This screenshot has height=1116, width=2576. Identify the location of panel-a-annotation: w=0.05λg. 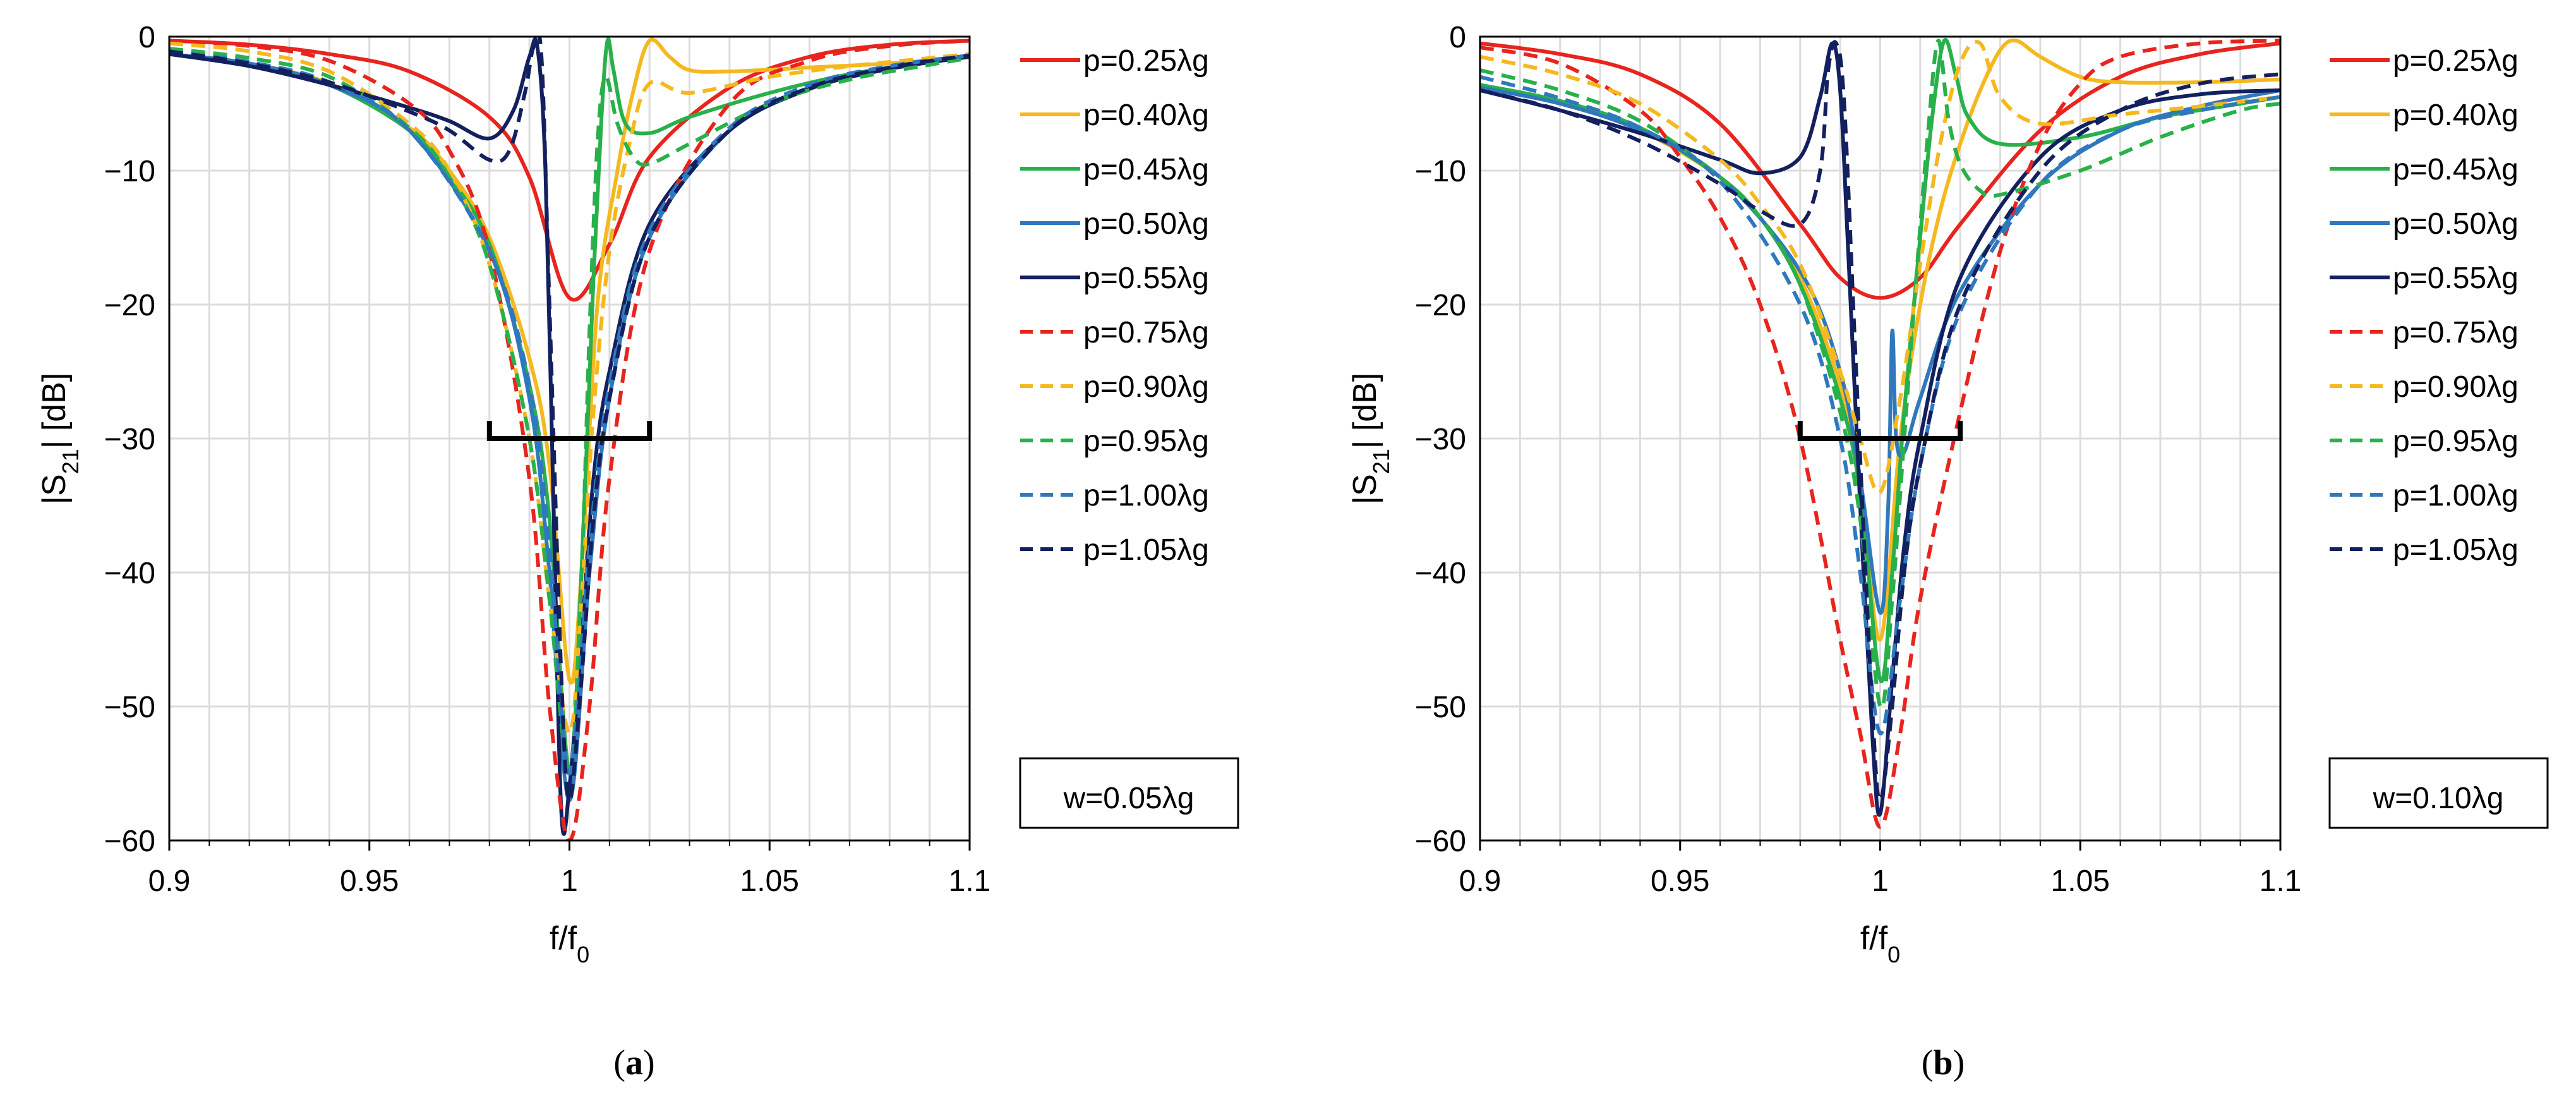
(1129, 793).